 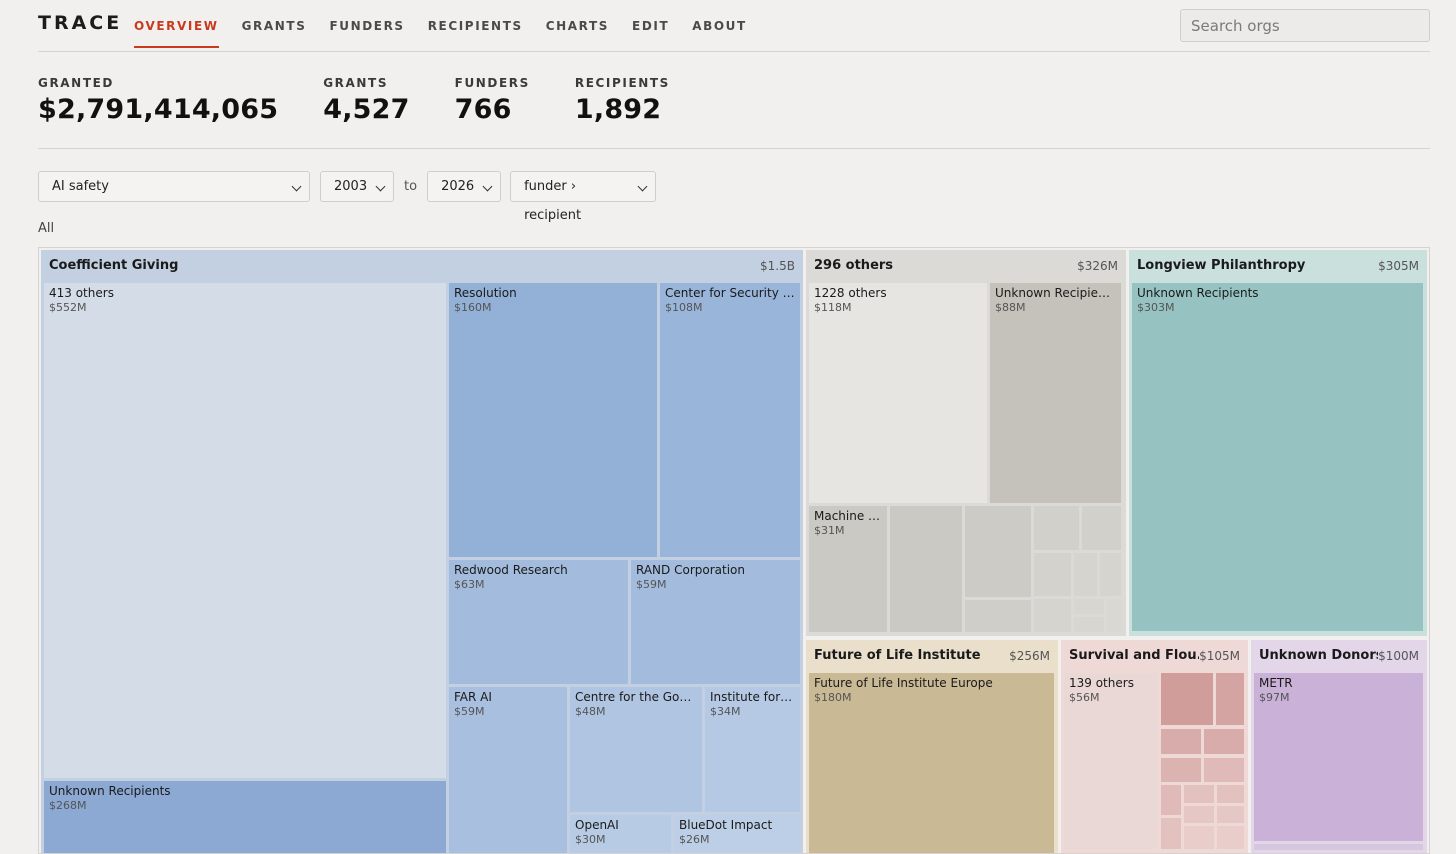 What do you see at coordinates (651, 26) in the screenshot?
I see `nav-edit: EDIT` at bounding box center [651, 26].